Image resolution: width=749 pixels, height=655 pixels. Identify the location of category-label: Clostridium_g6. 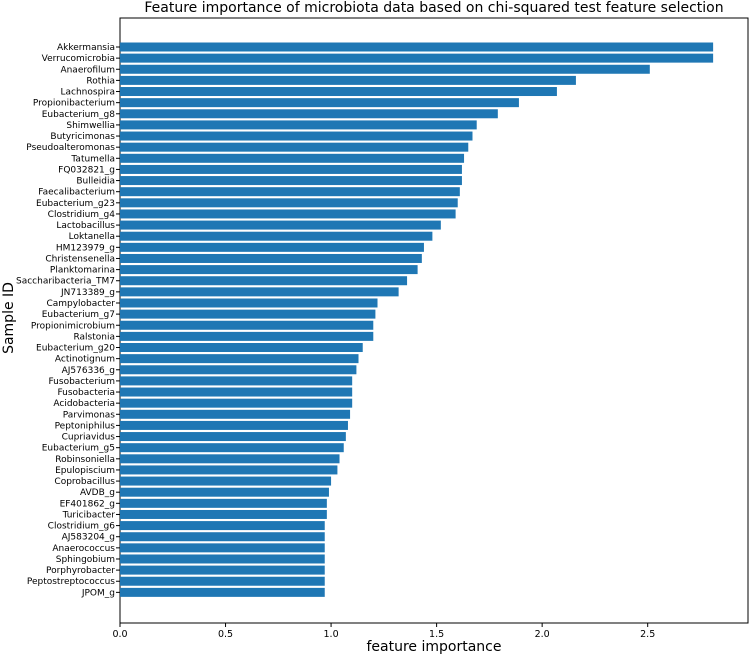
(82, 527).